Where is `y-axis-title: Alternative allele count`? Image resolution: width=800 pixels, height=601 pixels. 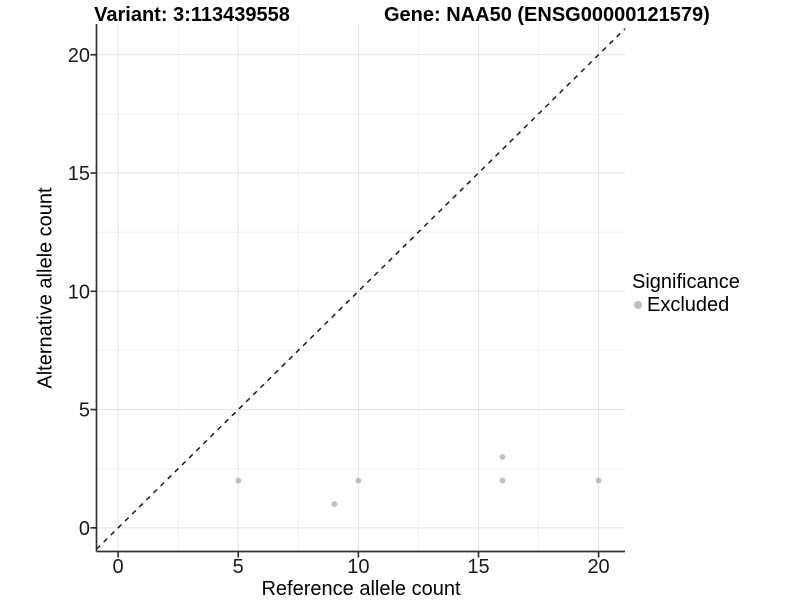 y-axis-title: Alternative allele count is located at coordinates (45, 288).